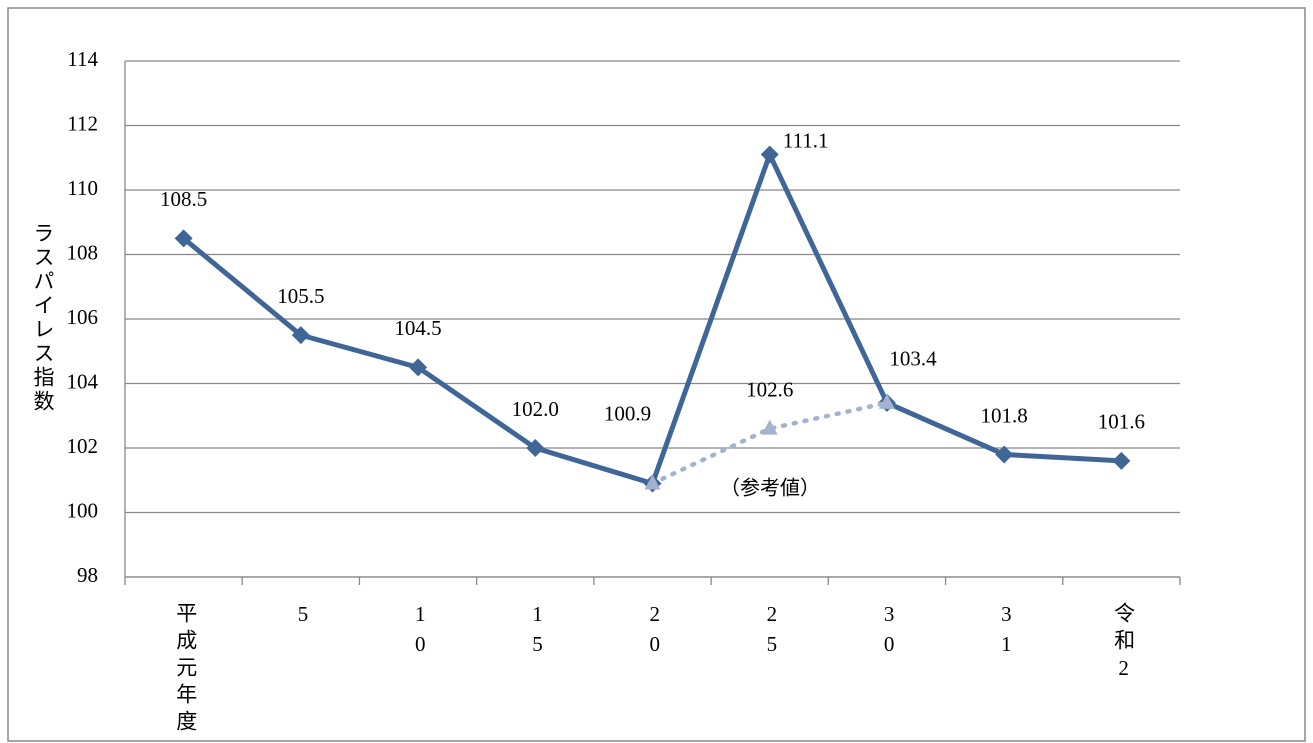 This screenshot has width=1313, height=743. Describe the element at coordinates (300, 296) in the screenshot. I see `data-label: 105.5` at that location.